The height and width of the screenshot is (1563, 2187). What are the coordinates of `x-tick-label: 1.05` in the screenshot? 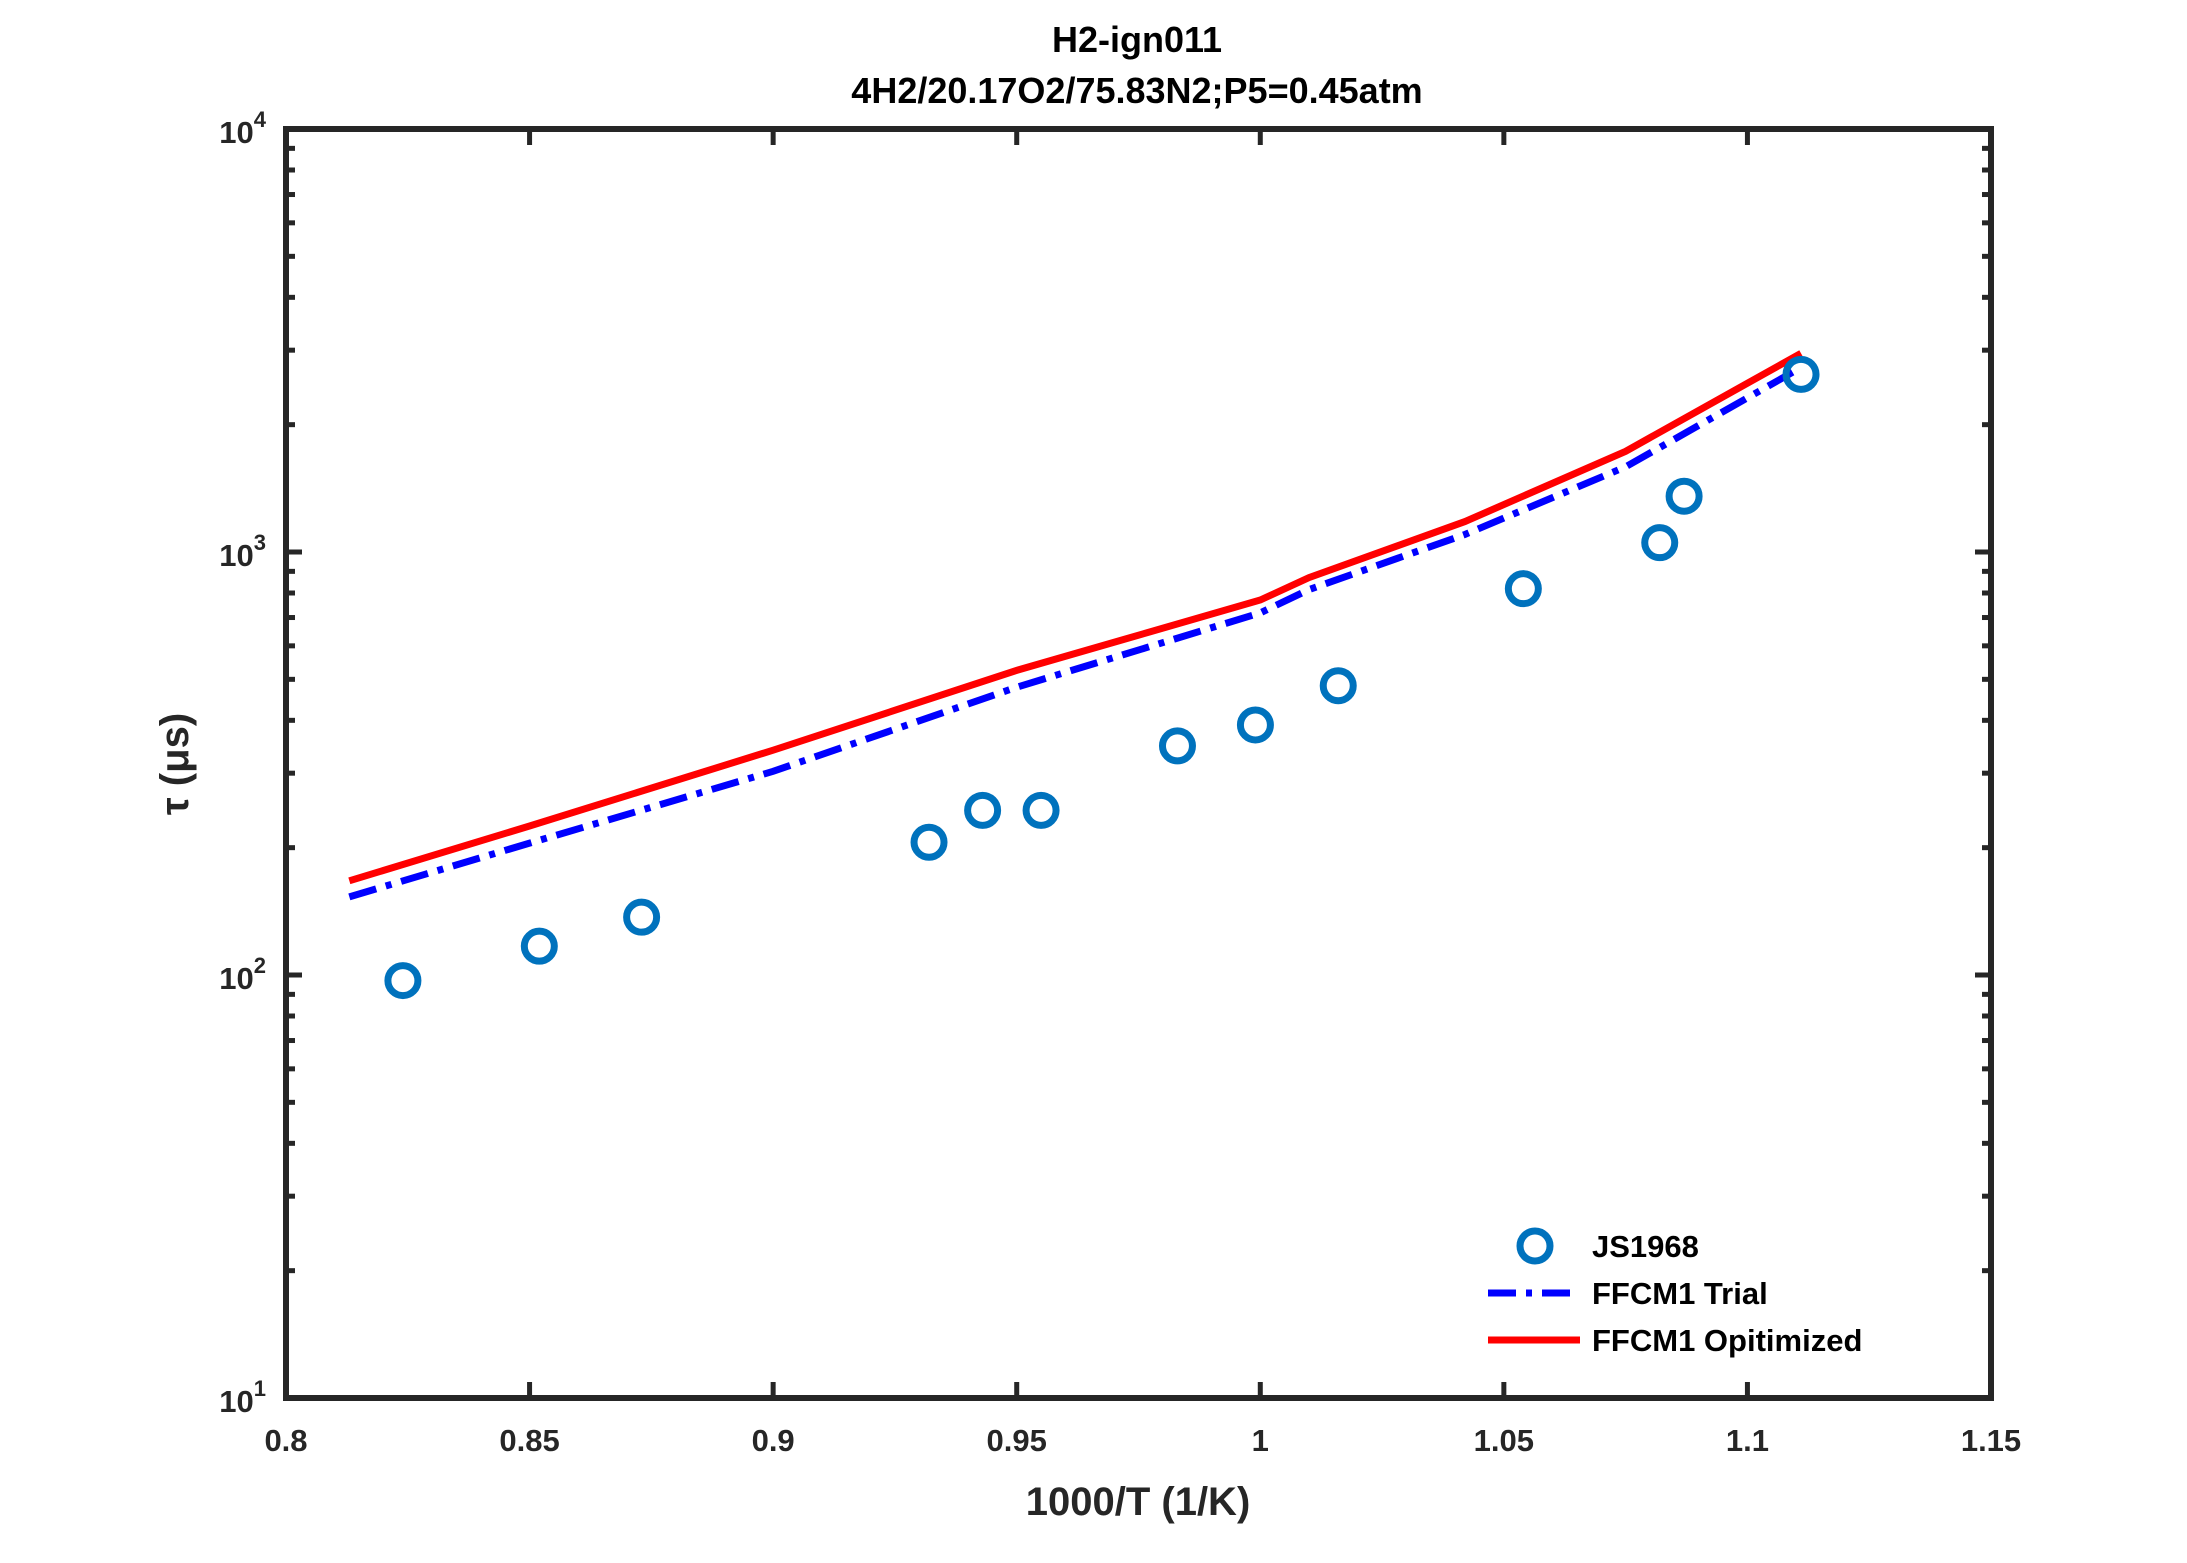 It's located at (1504, 1440).